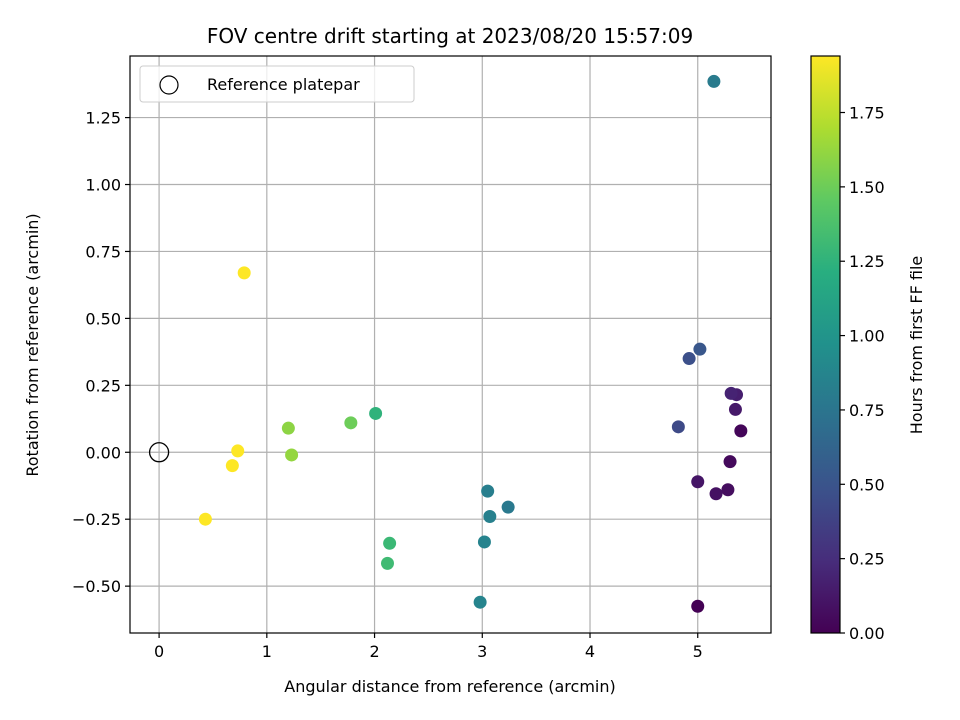 Image resolution: width=960 pixels, height=720 pixels. Describe the element at coordinates (96, 586) in the screenshot. I see `y-tick-label: −0.50` at that location.